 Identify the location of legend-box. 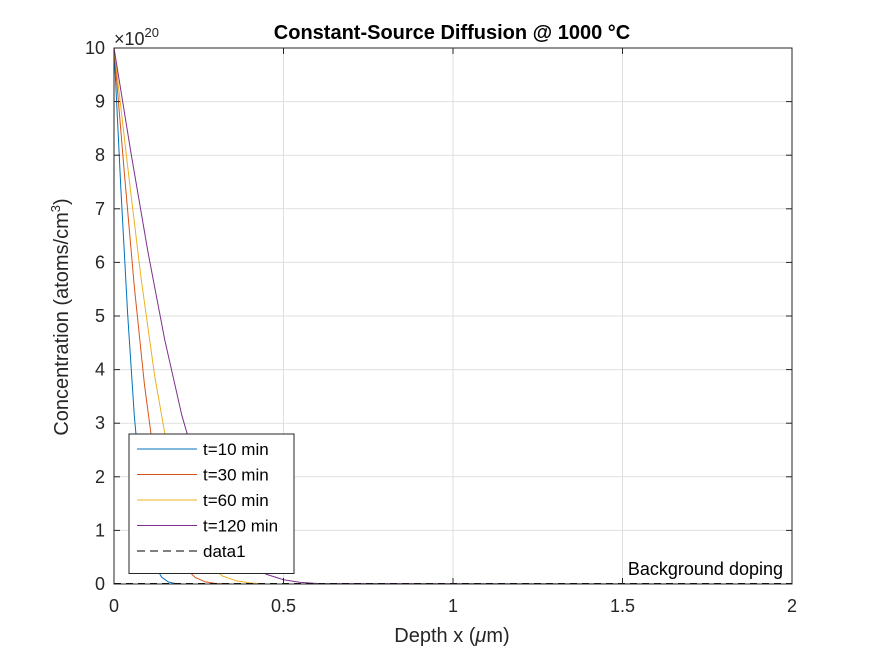
(211, 503).